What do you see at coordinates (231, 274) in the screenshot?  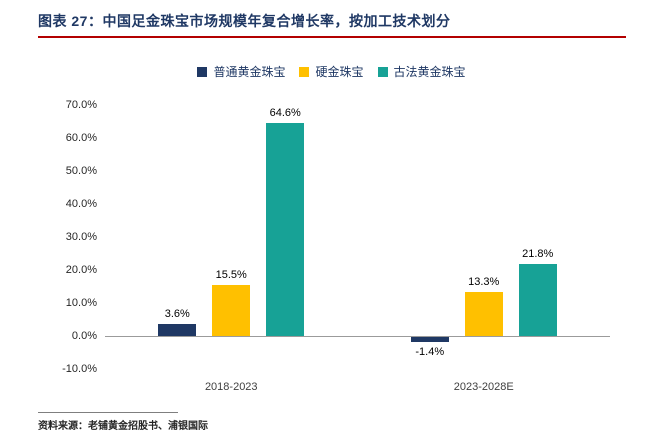 I see `bar-value-label: 15.5%` at bounding box center [231, 274].